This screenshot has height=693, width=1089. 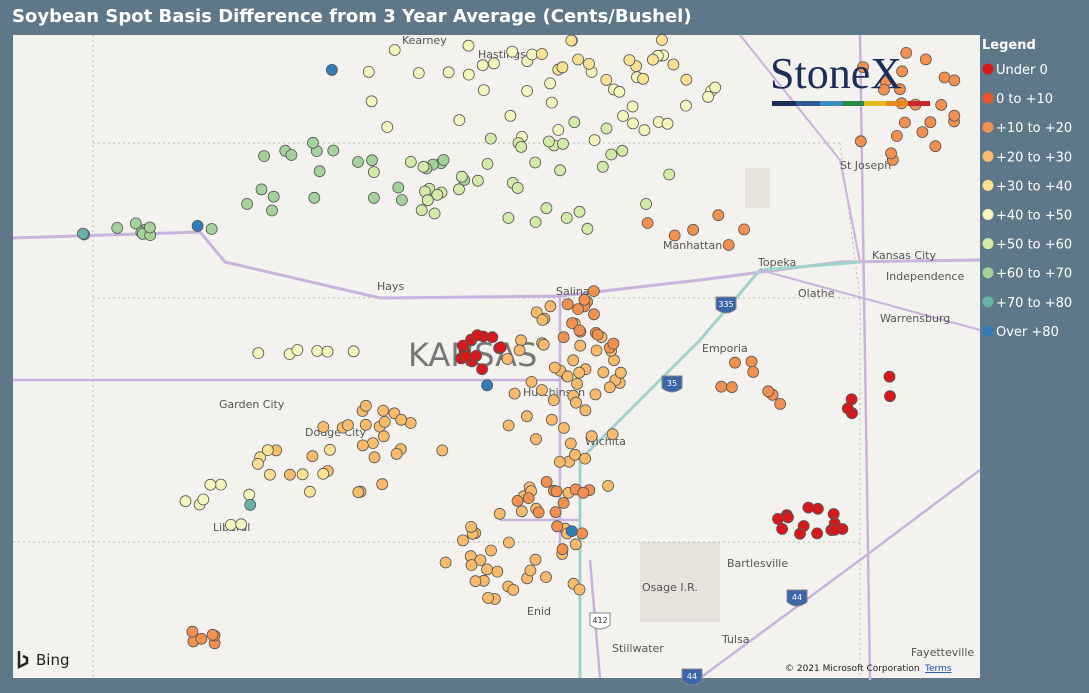 What do you see at coordinates (1022, 70) in the screenshot?
I see `legend-label: Under 0` at bounding box center [1022, 70].